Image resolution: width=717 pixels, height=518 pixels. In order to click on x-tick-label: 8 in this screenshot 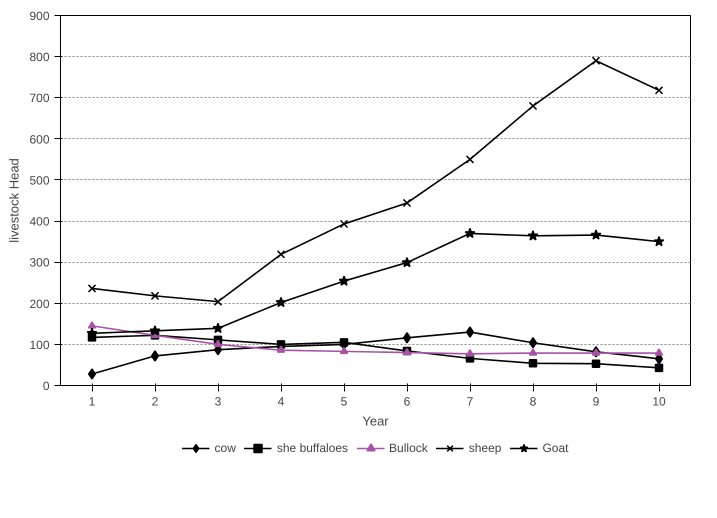, I will do `click(533, 401)`.